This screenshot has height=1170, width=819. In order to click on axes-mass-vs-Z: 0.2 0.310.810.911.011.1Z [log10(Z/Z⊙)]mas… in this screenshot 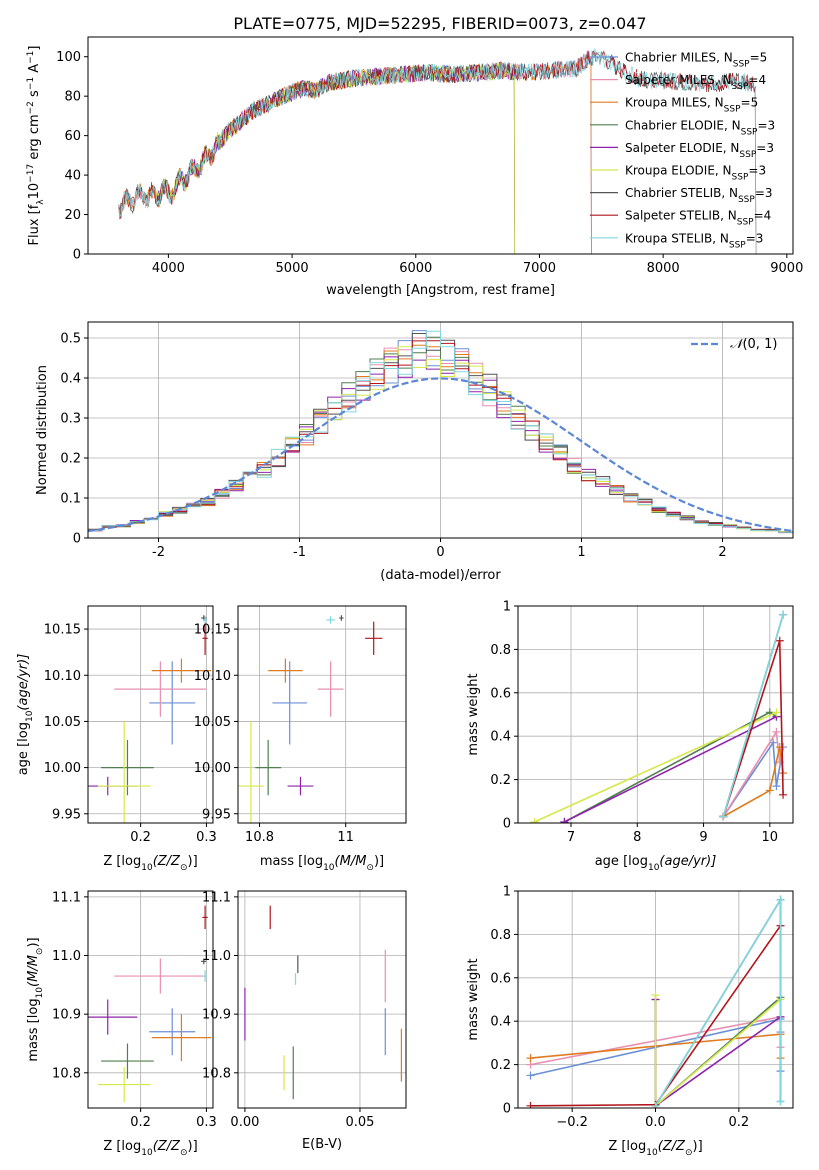, I will do `click(121, 1024)`.